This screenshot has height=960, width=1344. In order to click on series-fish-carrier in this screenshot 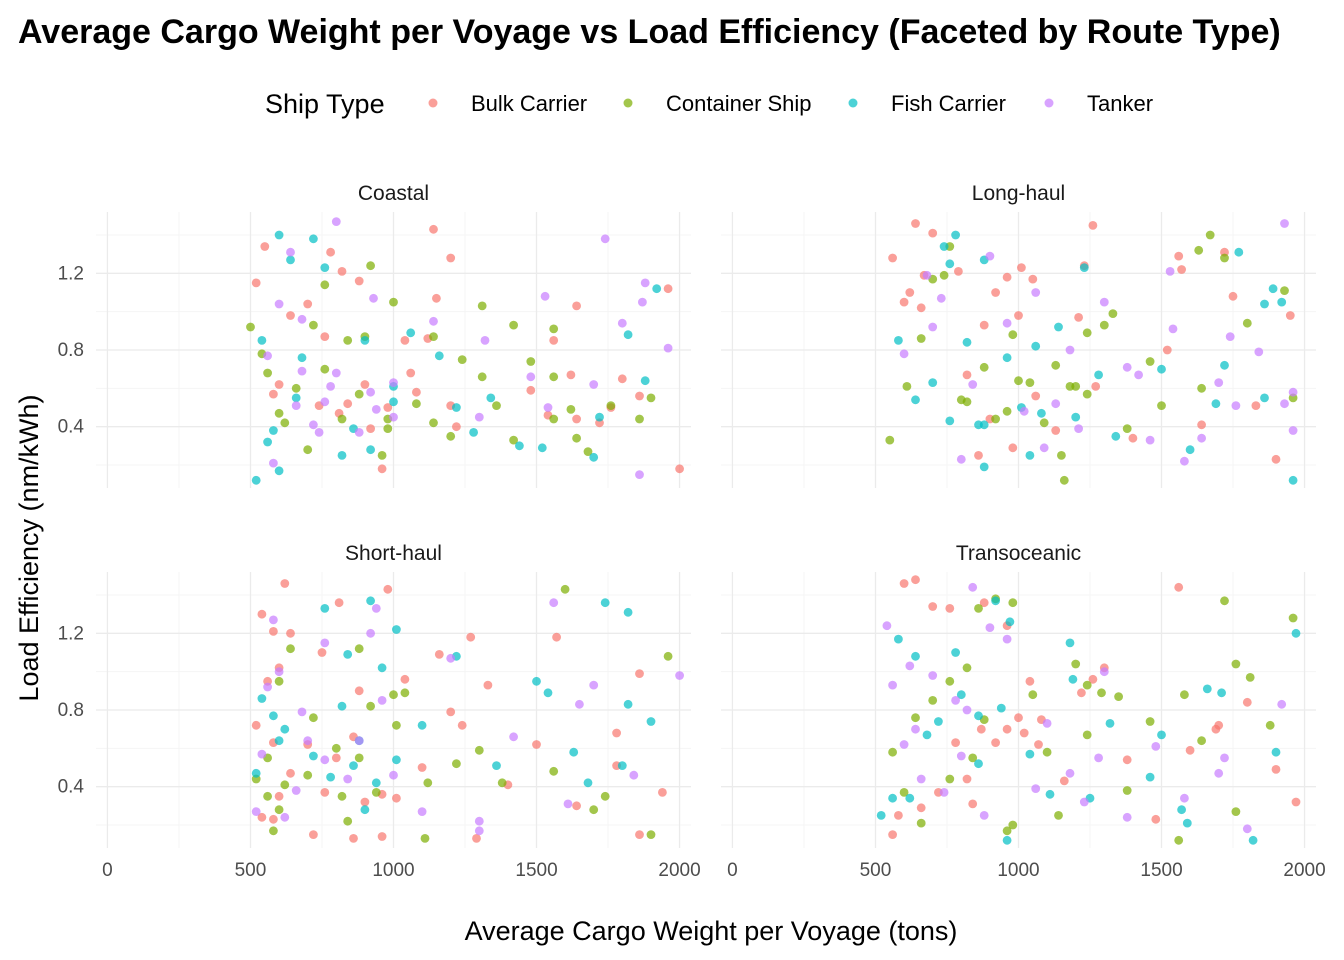, I will do `click(453, 705)`.